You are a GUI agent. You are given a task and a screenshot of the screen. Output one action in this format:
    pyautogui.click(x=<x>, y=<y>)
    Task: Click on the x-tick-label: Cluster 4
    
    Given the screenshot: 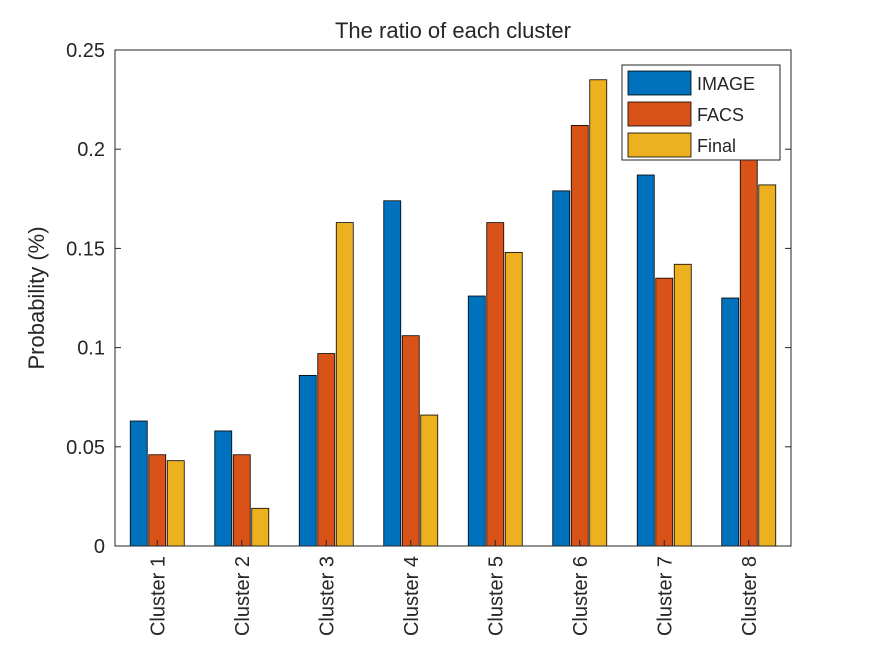 What is the action you would take?
    pyautogui.click(x=412, y=596)
    